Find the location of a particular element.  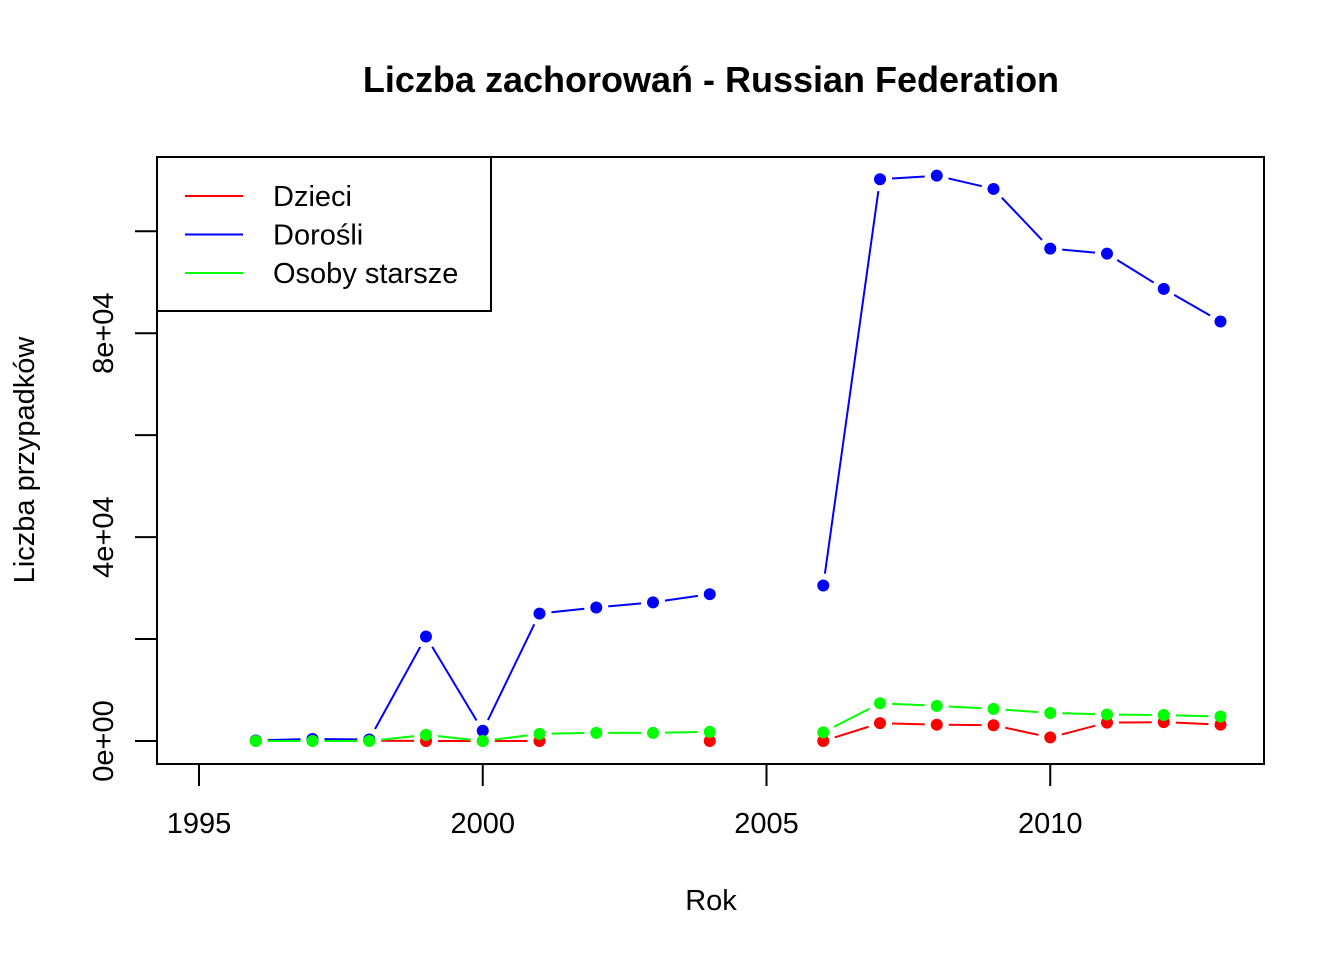

series-osoby-starsze is located at coordinates (738, 722).